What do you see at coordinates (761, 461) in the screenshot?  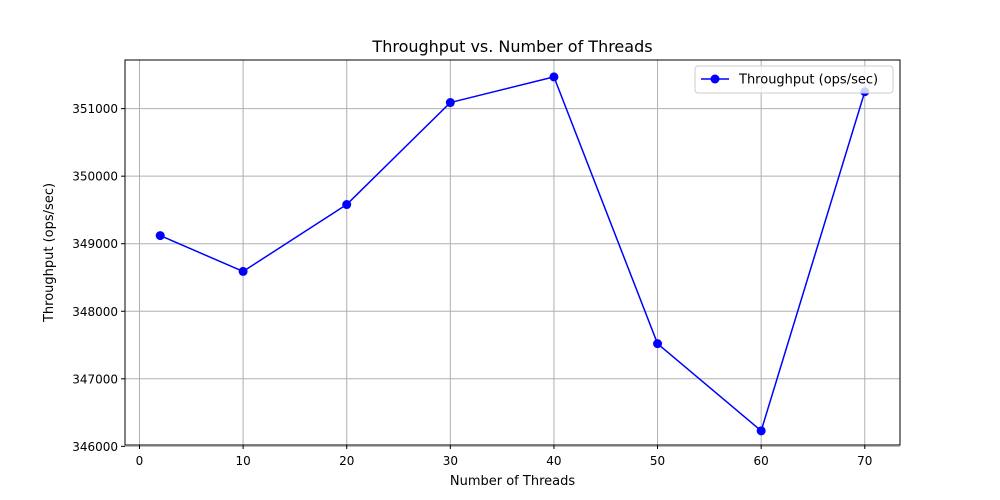 I see `x-tick-label: 60` at bounding box center [761, 461].